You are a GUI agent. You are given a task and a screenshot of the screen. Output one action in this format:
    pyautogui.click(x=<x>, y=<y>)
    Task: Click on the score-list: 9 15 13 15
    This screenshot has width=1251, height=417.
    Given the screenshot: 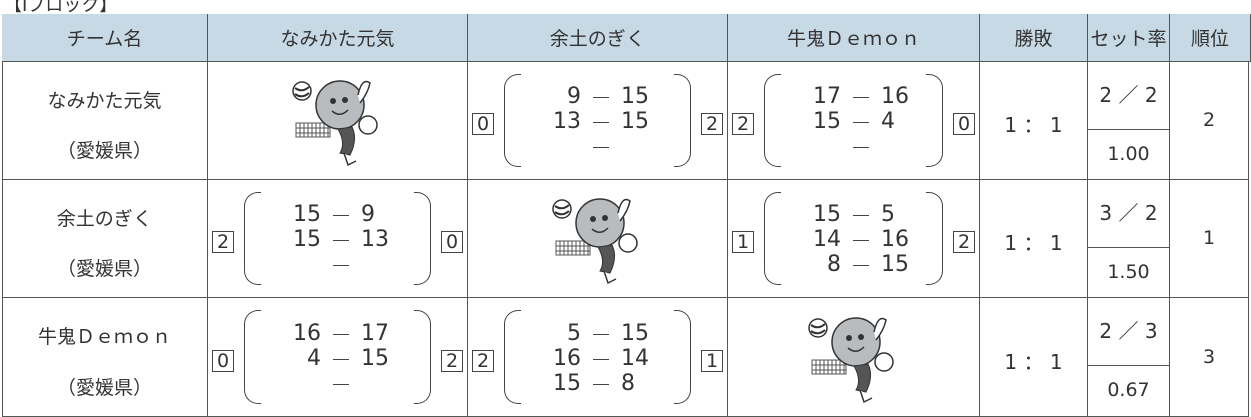 What is the action you would take?
    pyautogui.click(x=601, y=121)
    